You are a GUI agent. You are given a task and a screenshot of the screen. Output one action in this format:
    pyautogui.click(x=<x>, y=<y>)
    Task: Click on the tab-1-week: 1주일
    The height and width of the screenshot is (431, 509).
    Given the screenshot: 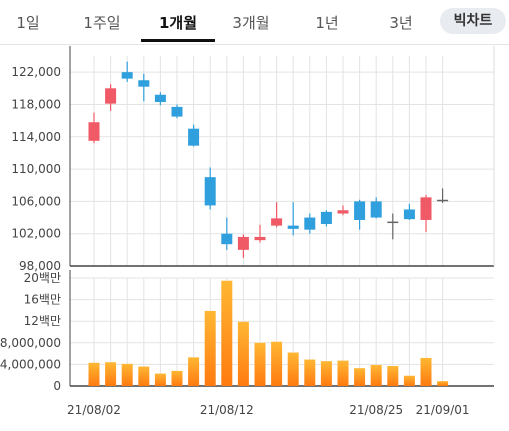 What is the action you would take?
    pyautogui.click(x=102, y=23)
    